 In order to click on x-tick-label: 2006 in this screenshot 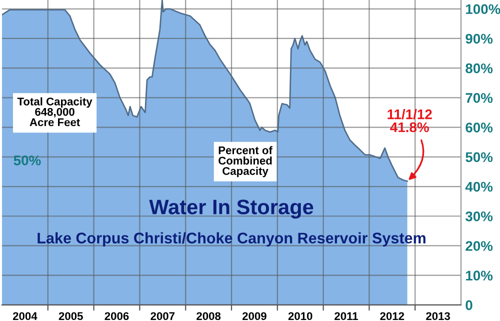, I will do `click(116, 316)`.